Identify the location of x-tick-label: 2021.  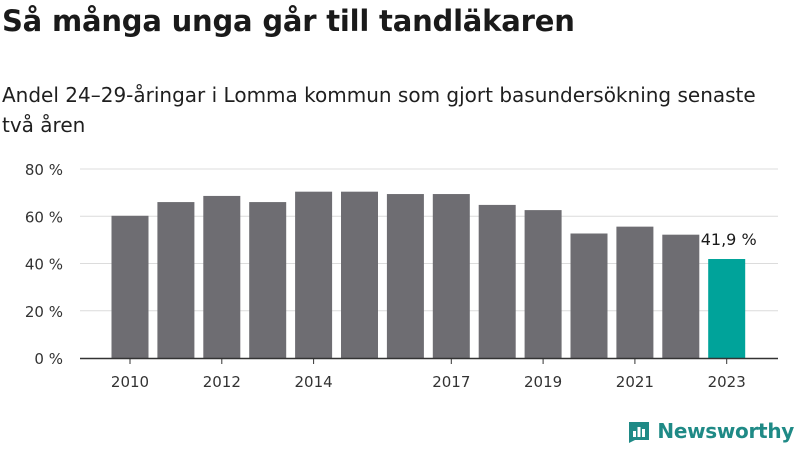
(635, 382).